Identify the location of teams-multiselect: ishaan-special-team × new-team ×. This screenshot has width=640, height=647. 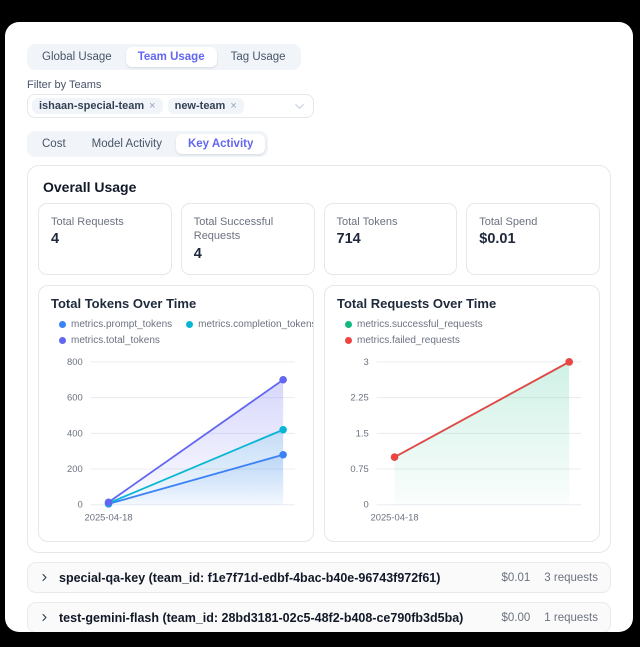
(170, 106).